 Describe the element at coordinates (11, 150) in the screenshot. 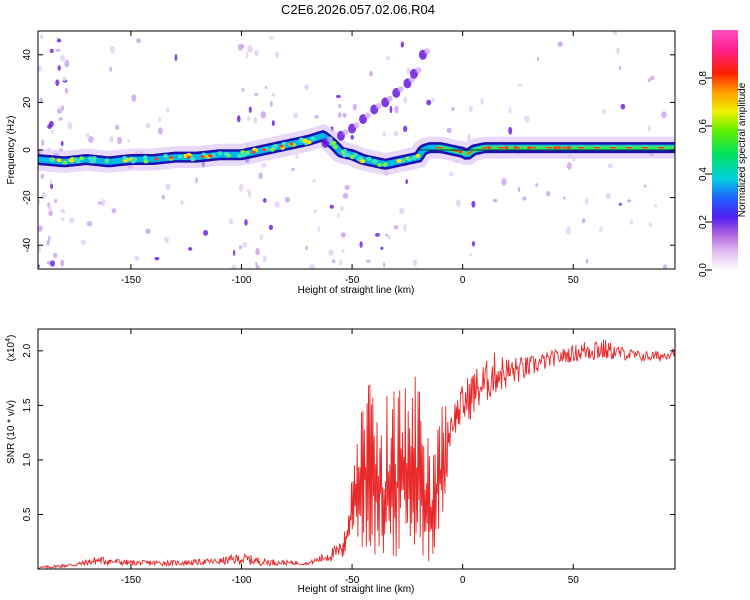

I see `spectrogram-ylabel: Frequency (Hz)` at that location.